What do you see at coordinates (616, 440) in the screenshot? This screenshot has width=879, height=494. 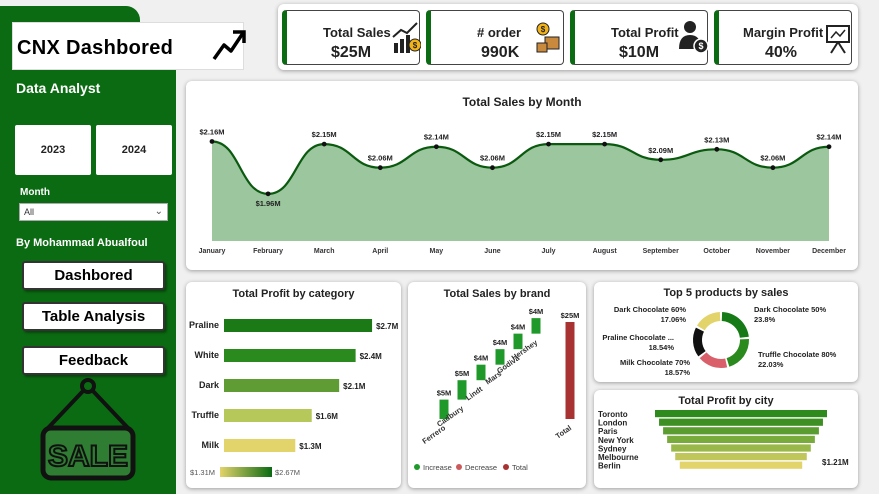 I see `y-tick-label: New York` at bounding box center [616, 440].